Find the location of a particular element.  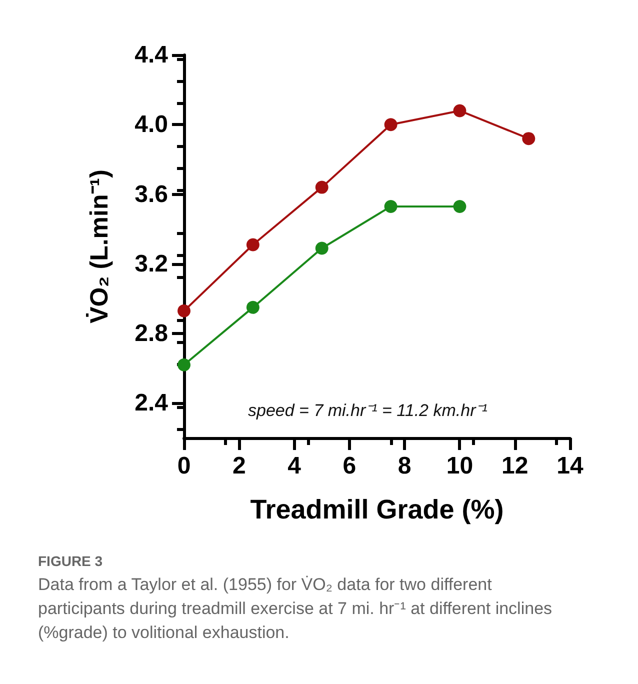

y-tick-label: 2.8 is located at coordinates (151, 334).